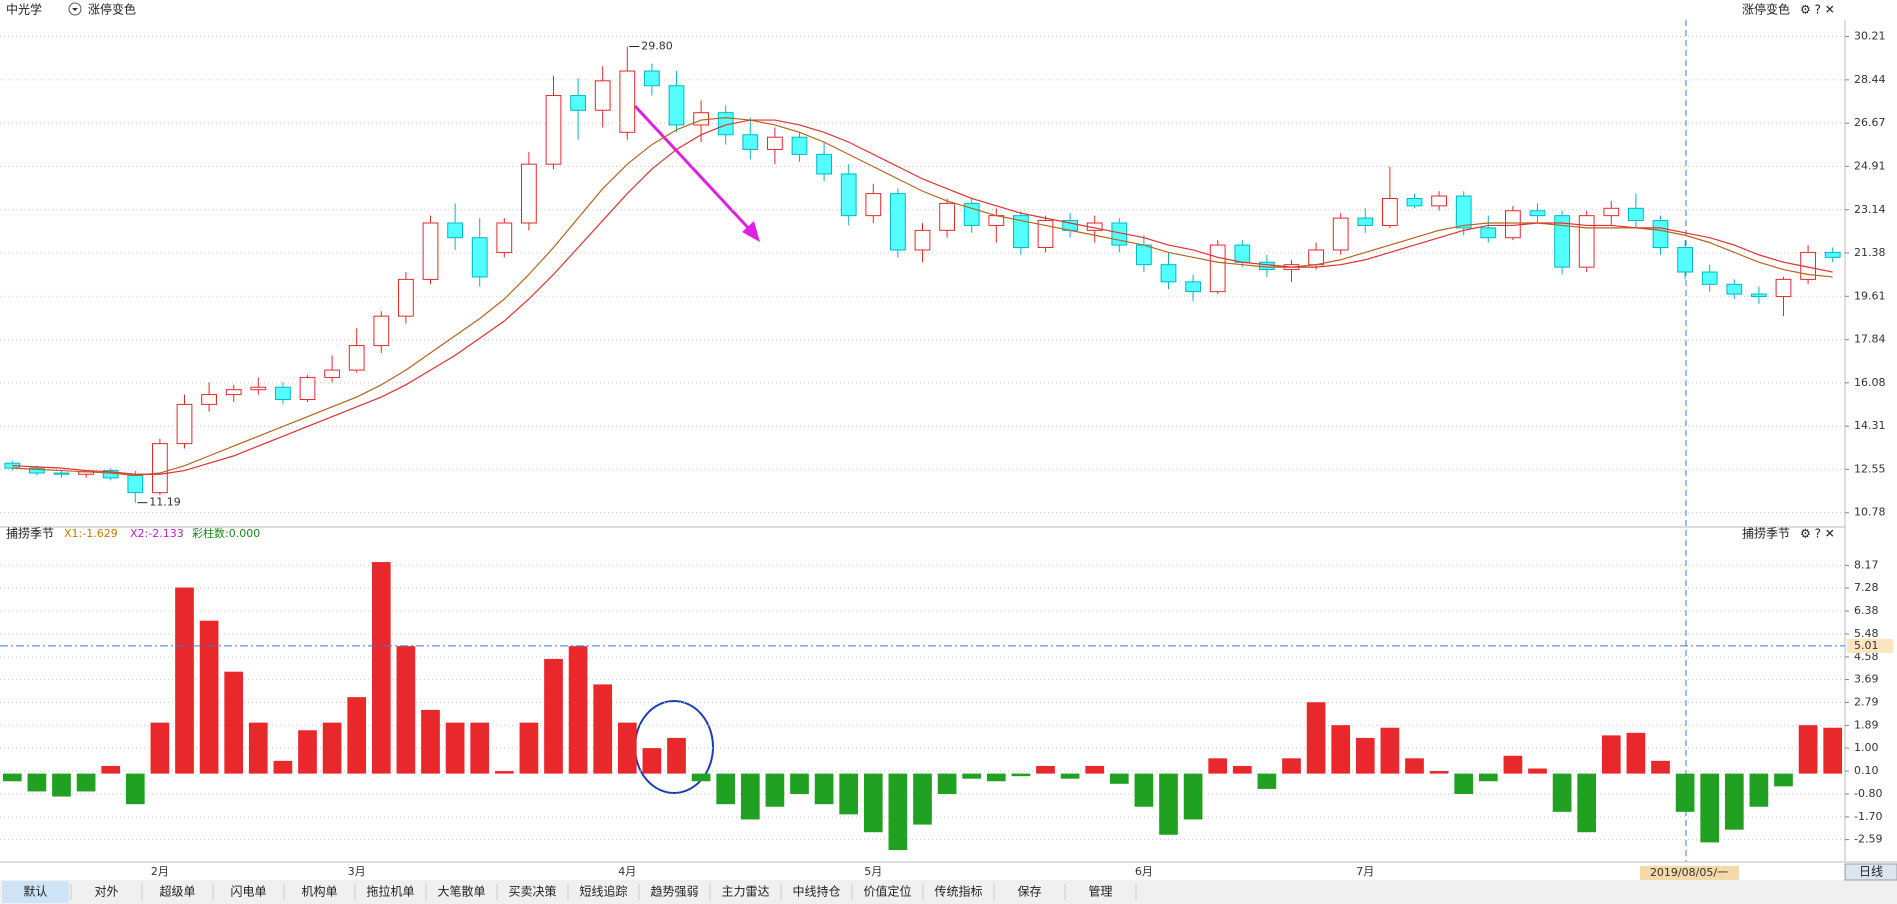 This screenshot has height=904, width=1897. Describe the element at coordinates (461, 891) in the screenshot. I see `tab: 大笔散单` at that location.